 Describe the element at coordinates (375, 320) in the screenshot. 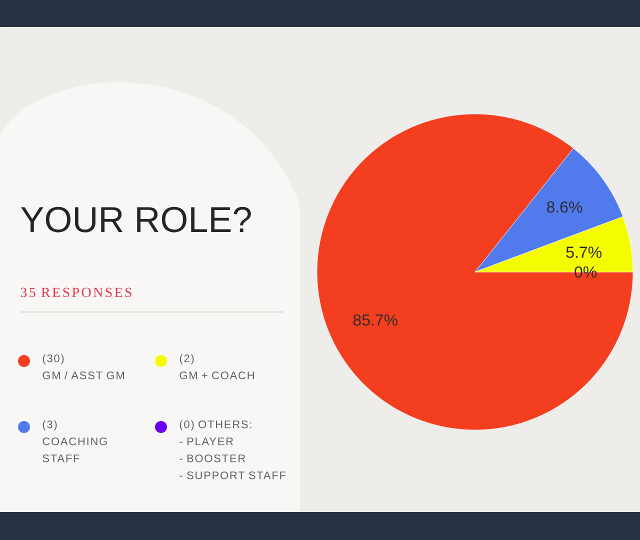

I see `data-label: 85.7%` at that location.